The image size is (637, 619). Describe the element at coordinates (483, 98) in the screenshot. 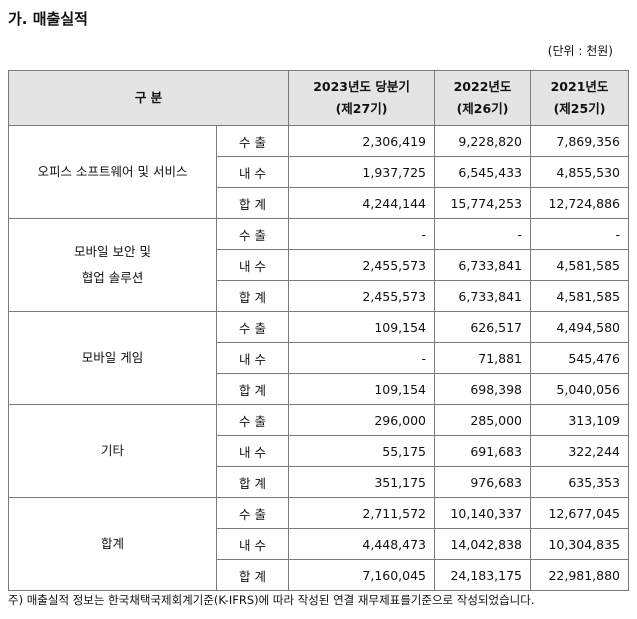

I see `header-2022: 2022년도 (제26기)` at that location.